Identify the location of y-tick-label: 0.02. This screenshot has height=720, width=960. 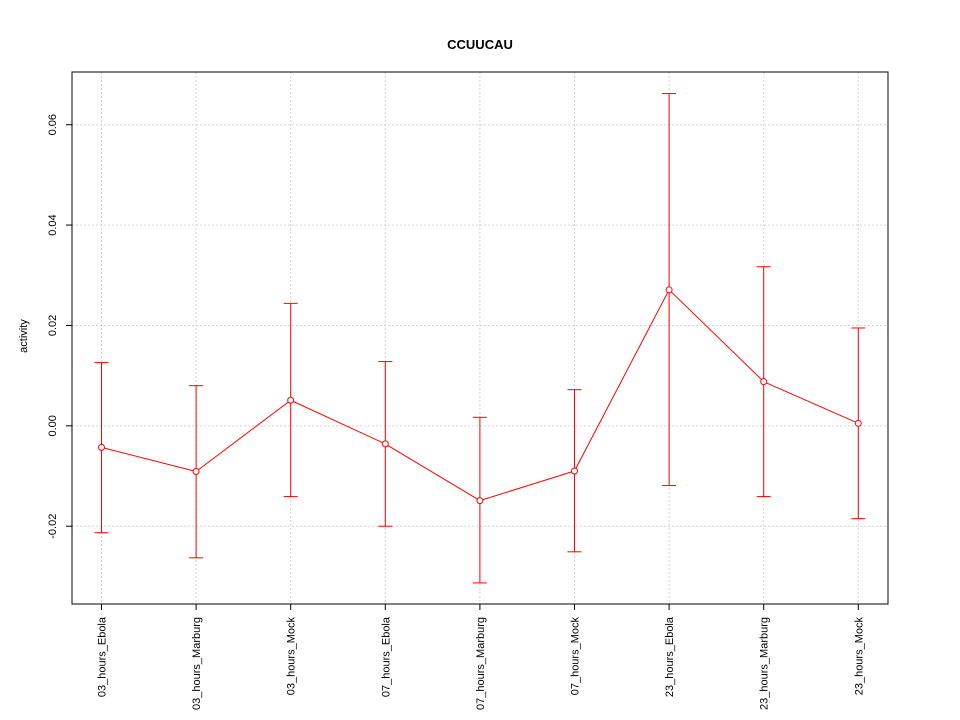
(53, 325).